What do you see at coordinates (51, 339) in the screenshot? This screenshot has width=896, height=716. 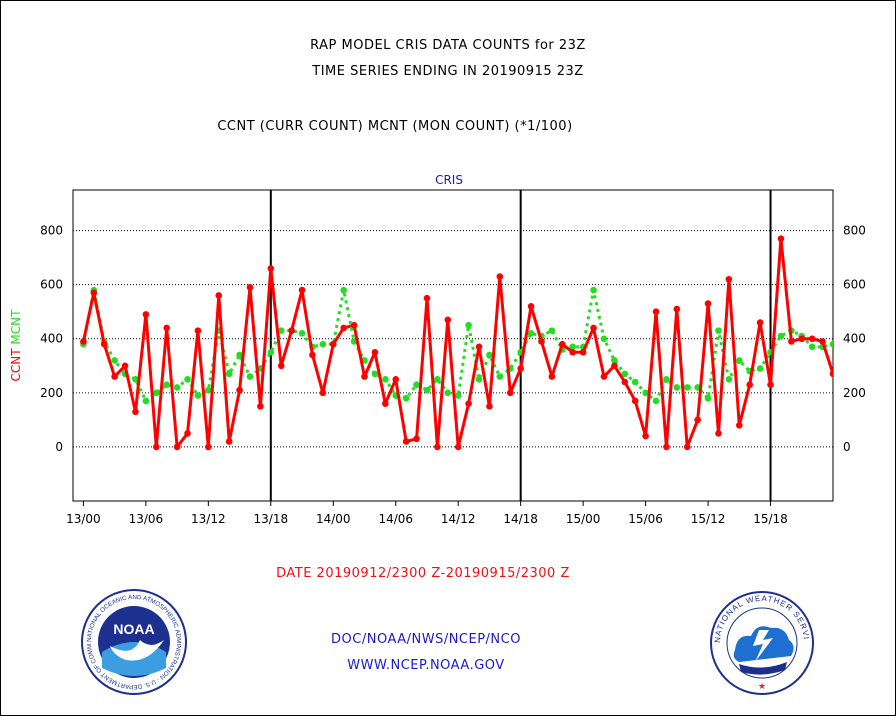 I see `y-tick-label-left: 400` at bounding box center [51, 339].